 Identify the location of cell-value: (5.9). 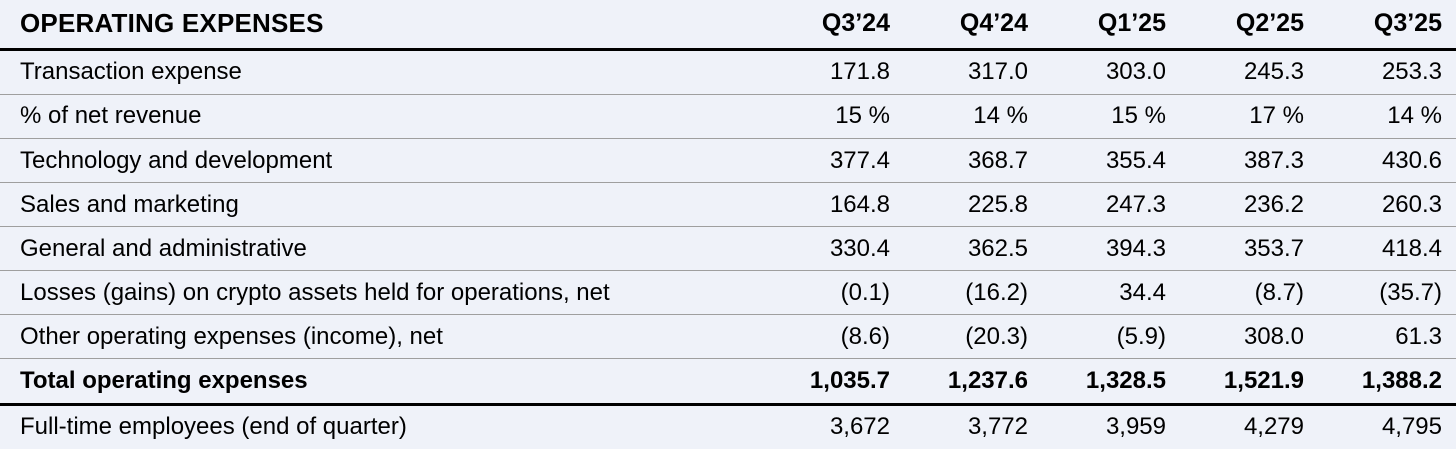
(1111, 336).